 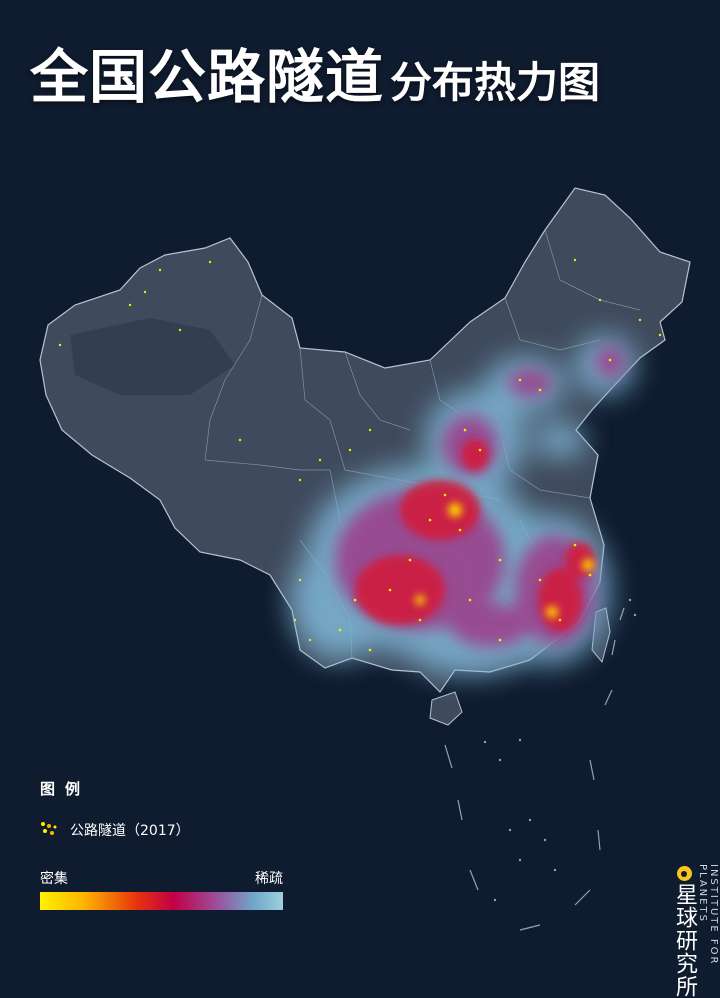 I want to click on title-sub: 分布热力图, so click(x=495, y=82).